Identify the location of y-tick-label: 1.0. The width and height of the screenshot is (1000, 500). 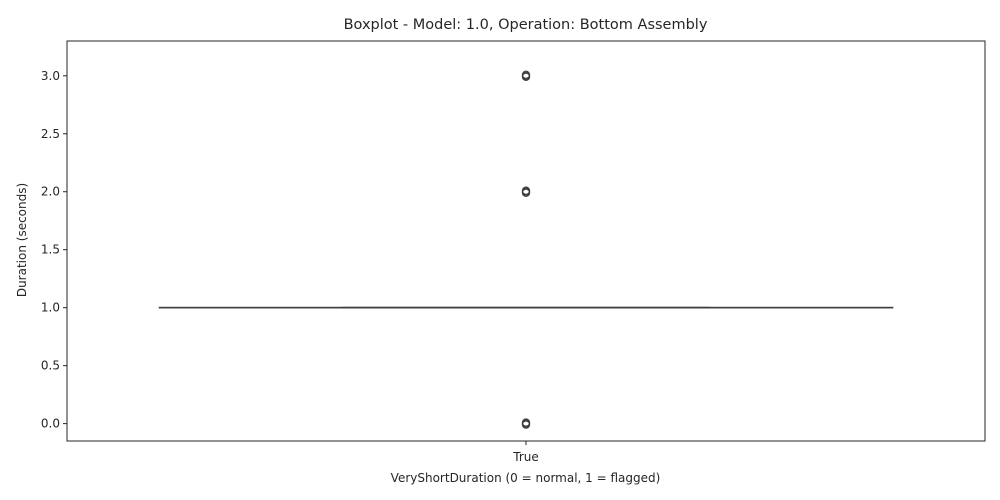
(50, 308).